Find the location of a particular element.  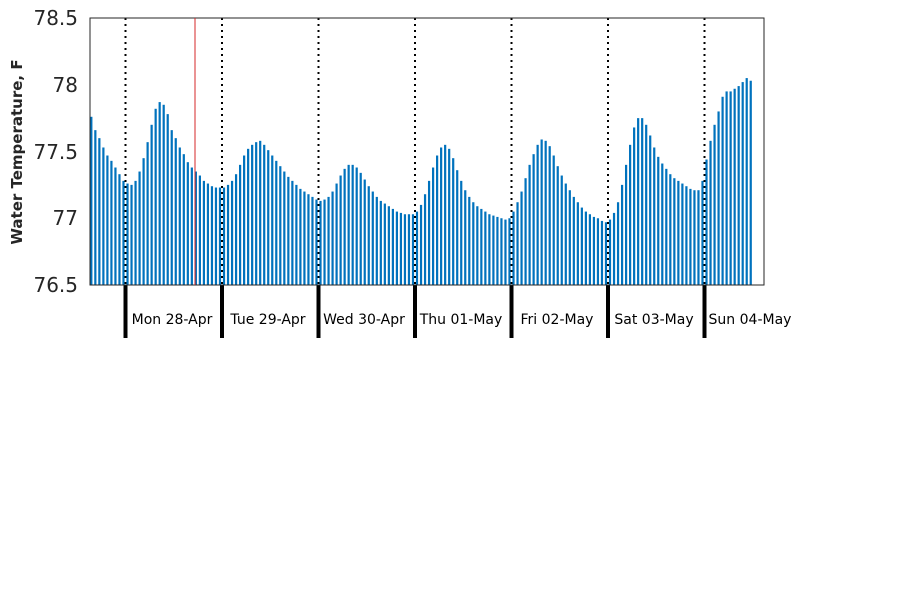

y-tick-label: 76.5 is located at coordinates (55, 285).